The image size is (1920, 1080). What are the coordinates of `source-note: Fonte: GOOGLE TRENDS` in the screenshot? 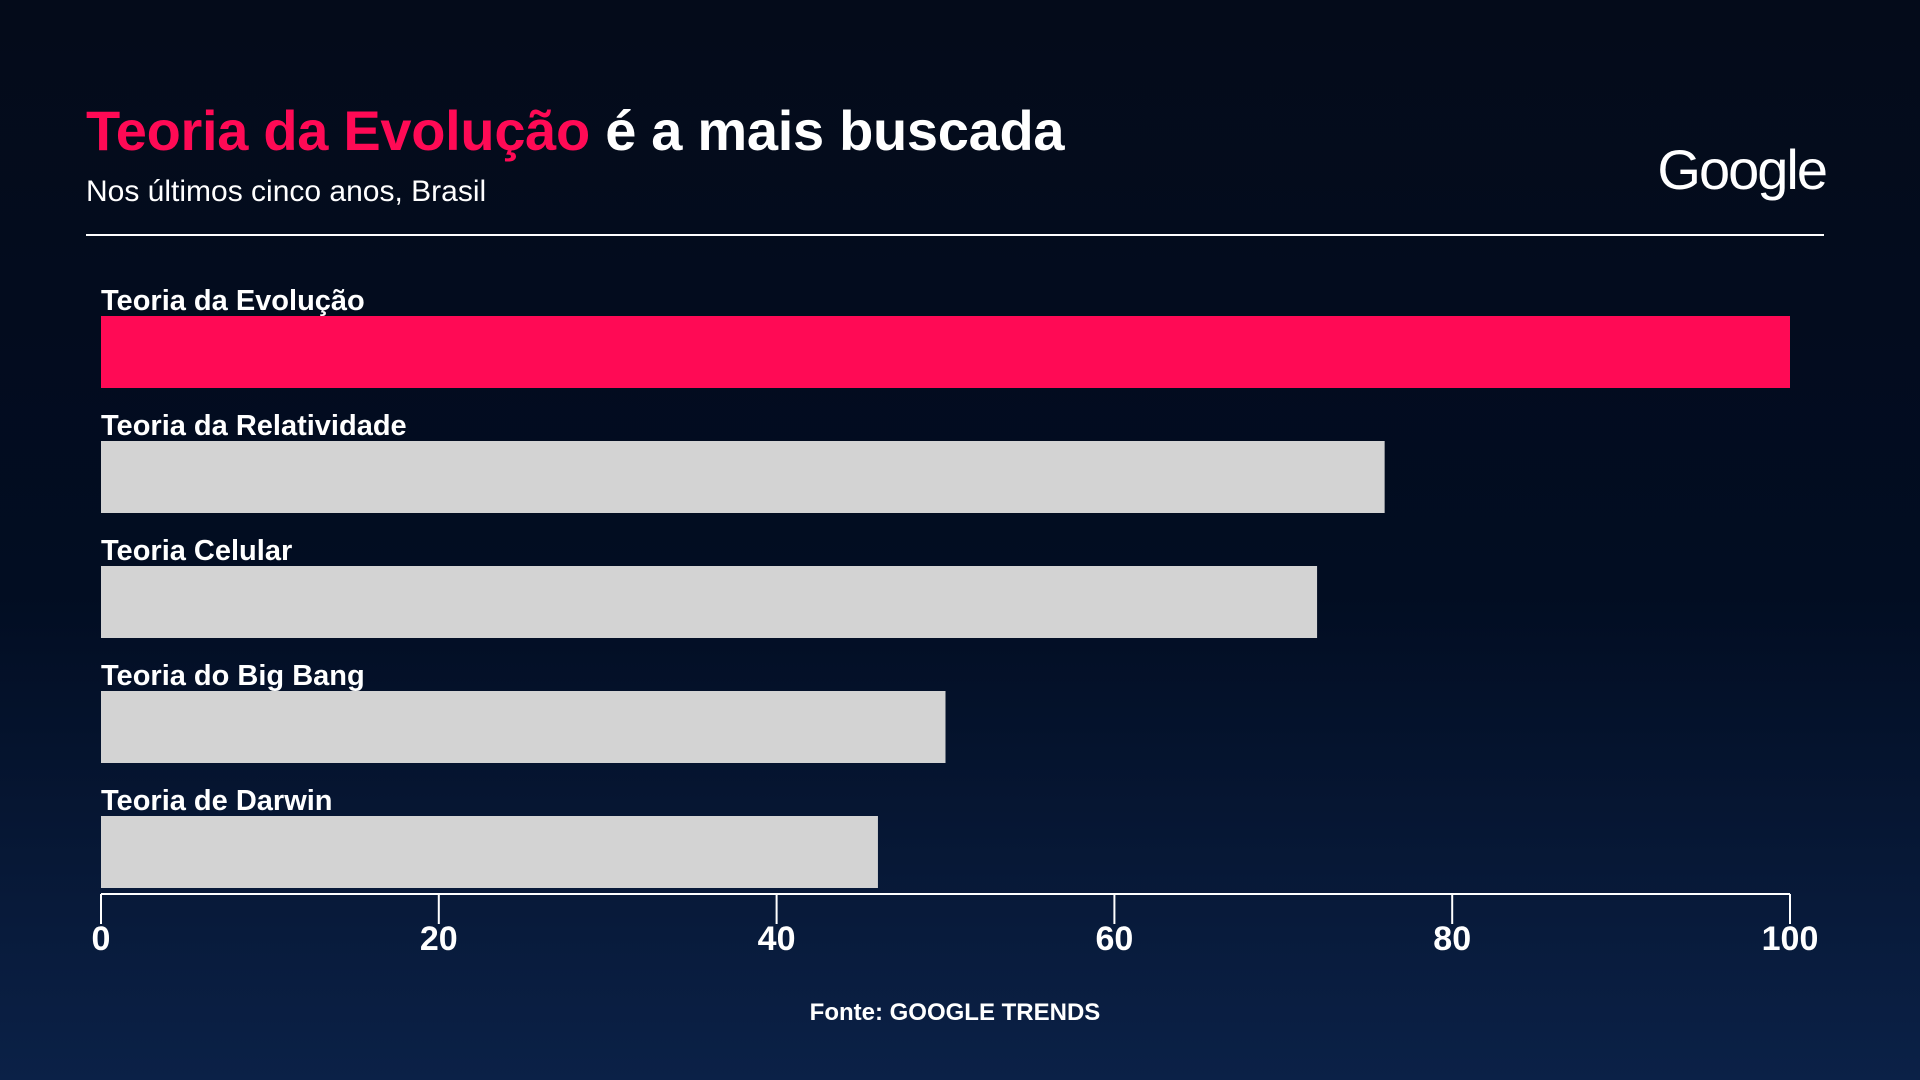 It's located at (955, 1012).